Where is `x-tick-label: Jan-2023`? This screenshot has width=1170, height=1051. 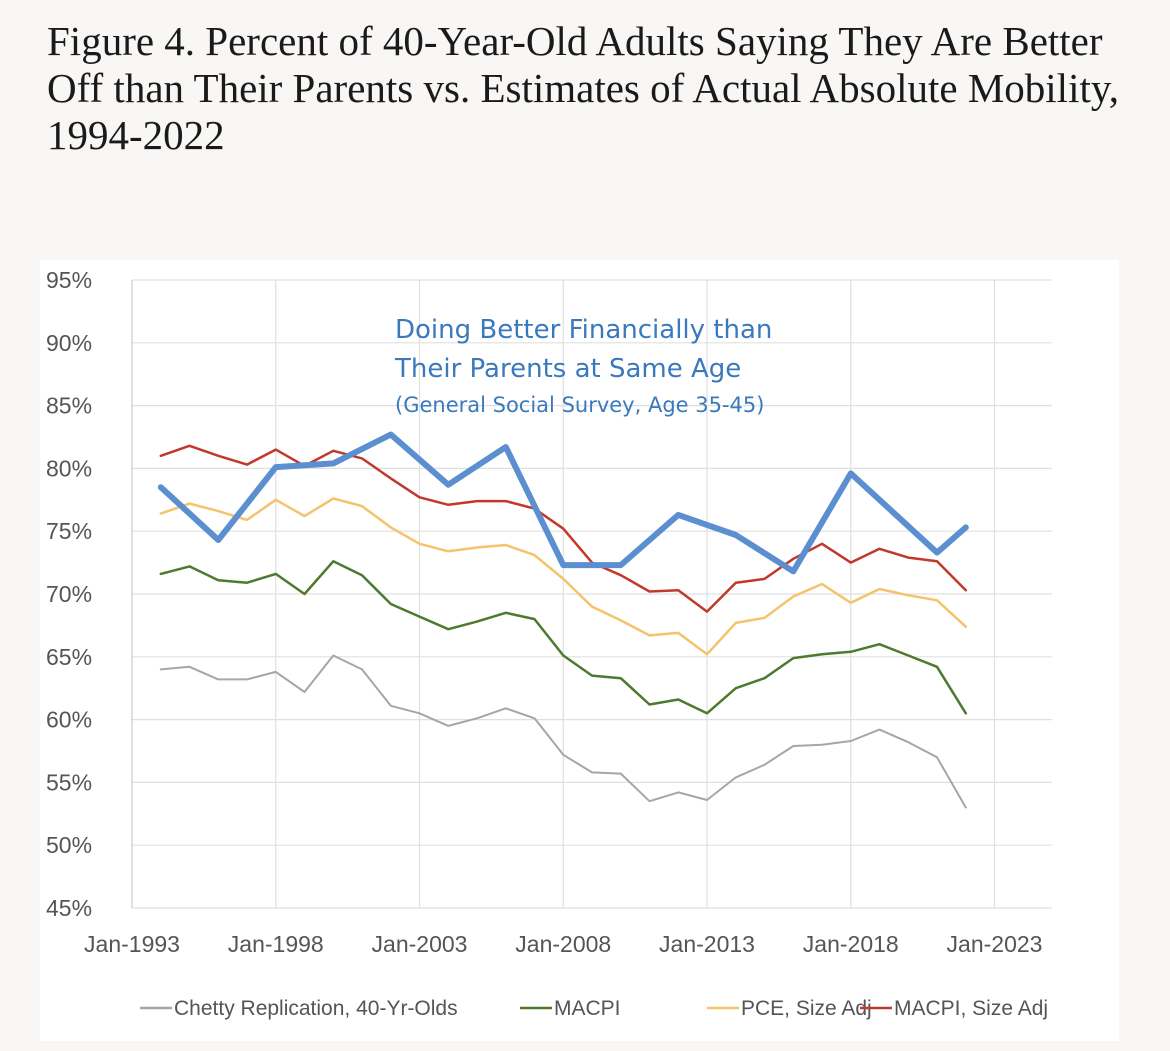
x-tick-label: Jan-2023 is located at coordinates (995, 944).